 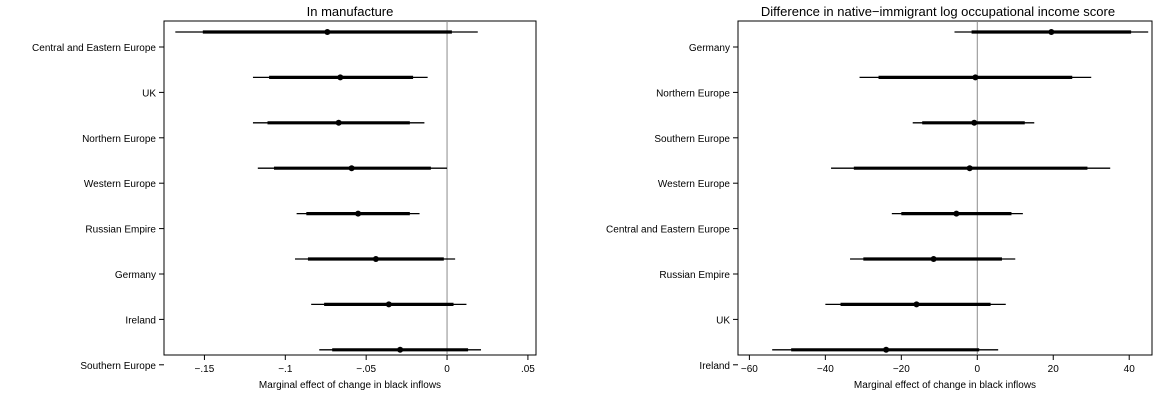 I want to click on x-tick-label: −20, so click(x=901, y=369).